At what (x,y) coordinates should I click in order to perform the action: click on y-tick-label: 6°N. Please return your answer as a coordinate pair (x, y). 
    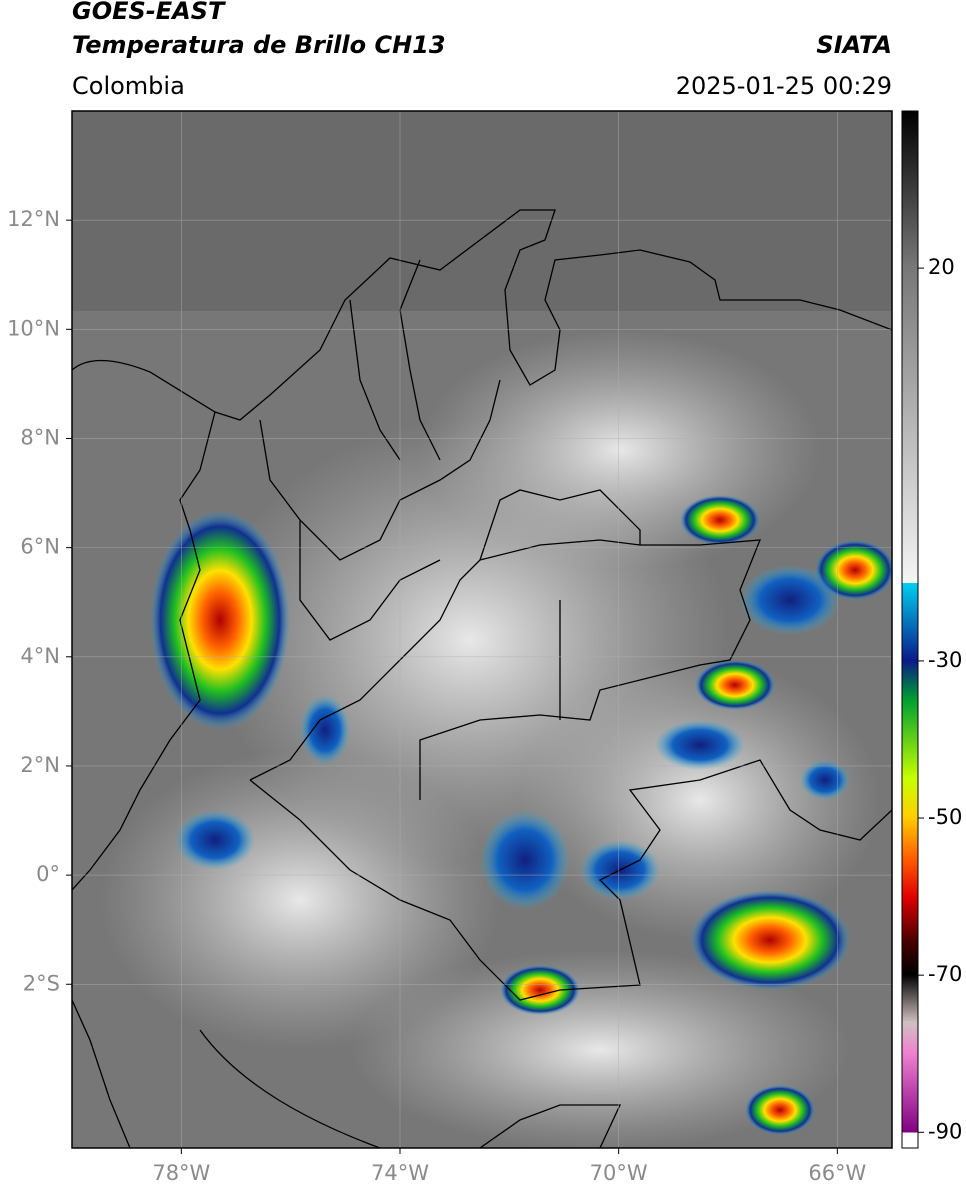
    Looking at the image, I should click on (40, 547).